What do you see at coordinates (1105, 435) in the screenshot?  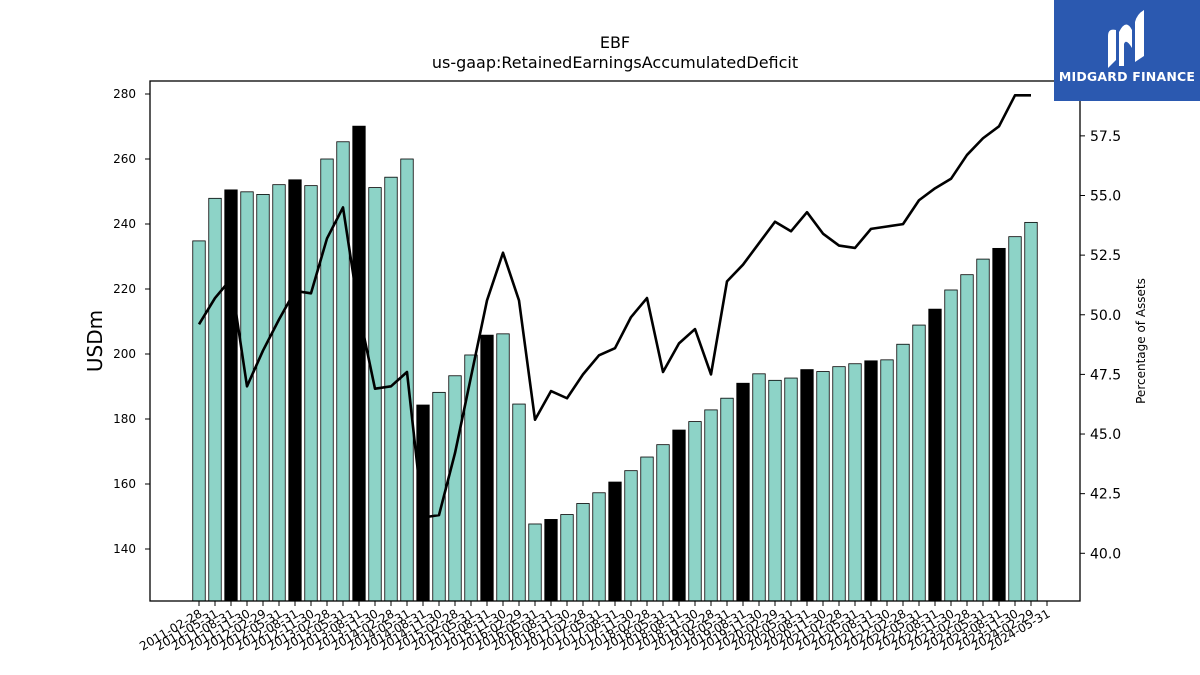 I see `y2-tick-label: 45.0` at bounding box center [1105, 435].